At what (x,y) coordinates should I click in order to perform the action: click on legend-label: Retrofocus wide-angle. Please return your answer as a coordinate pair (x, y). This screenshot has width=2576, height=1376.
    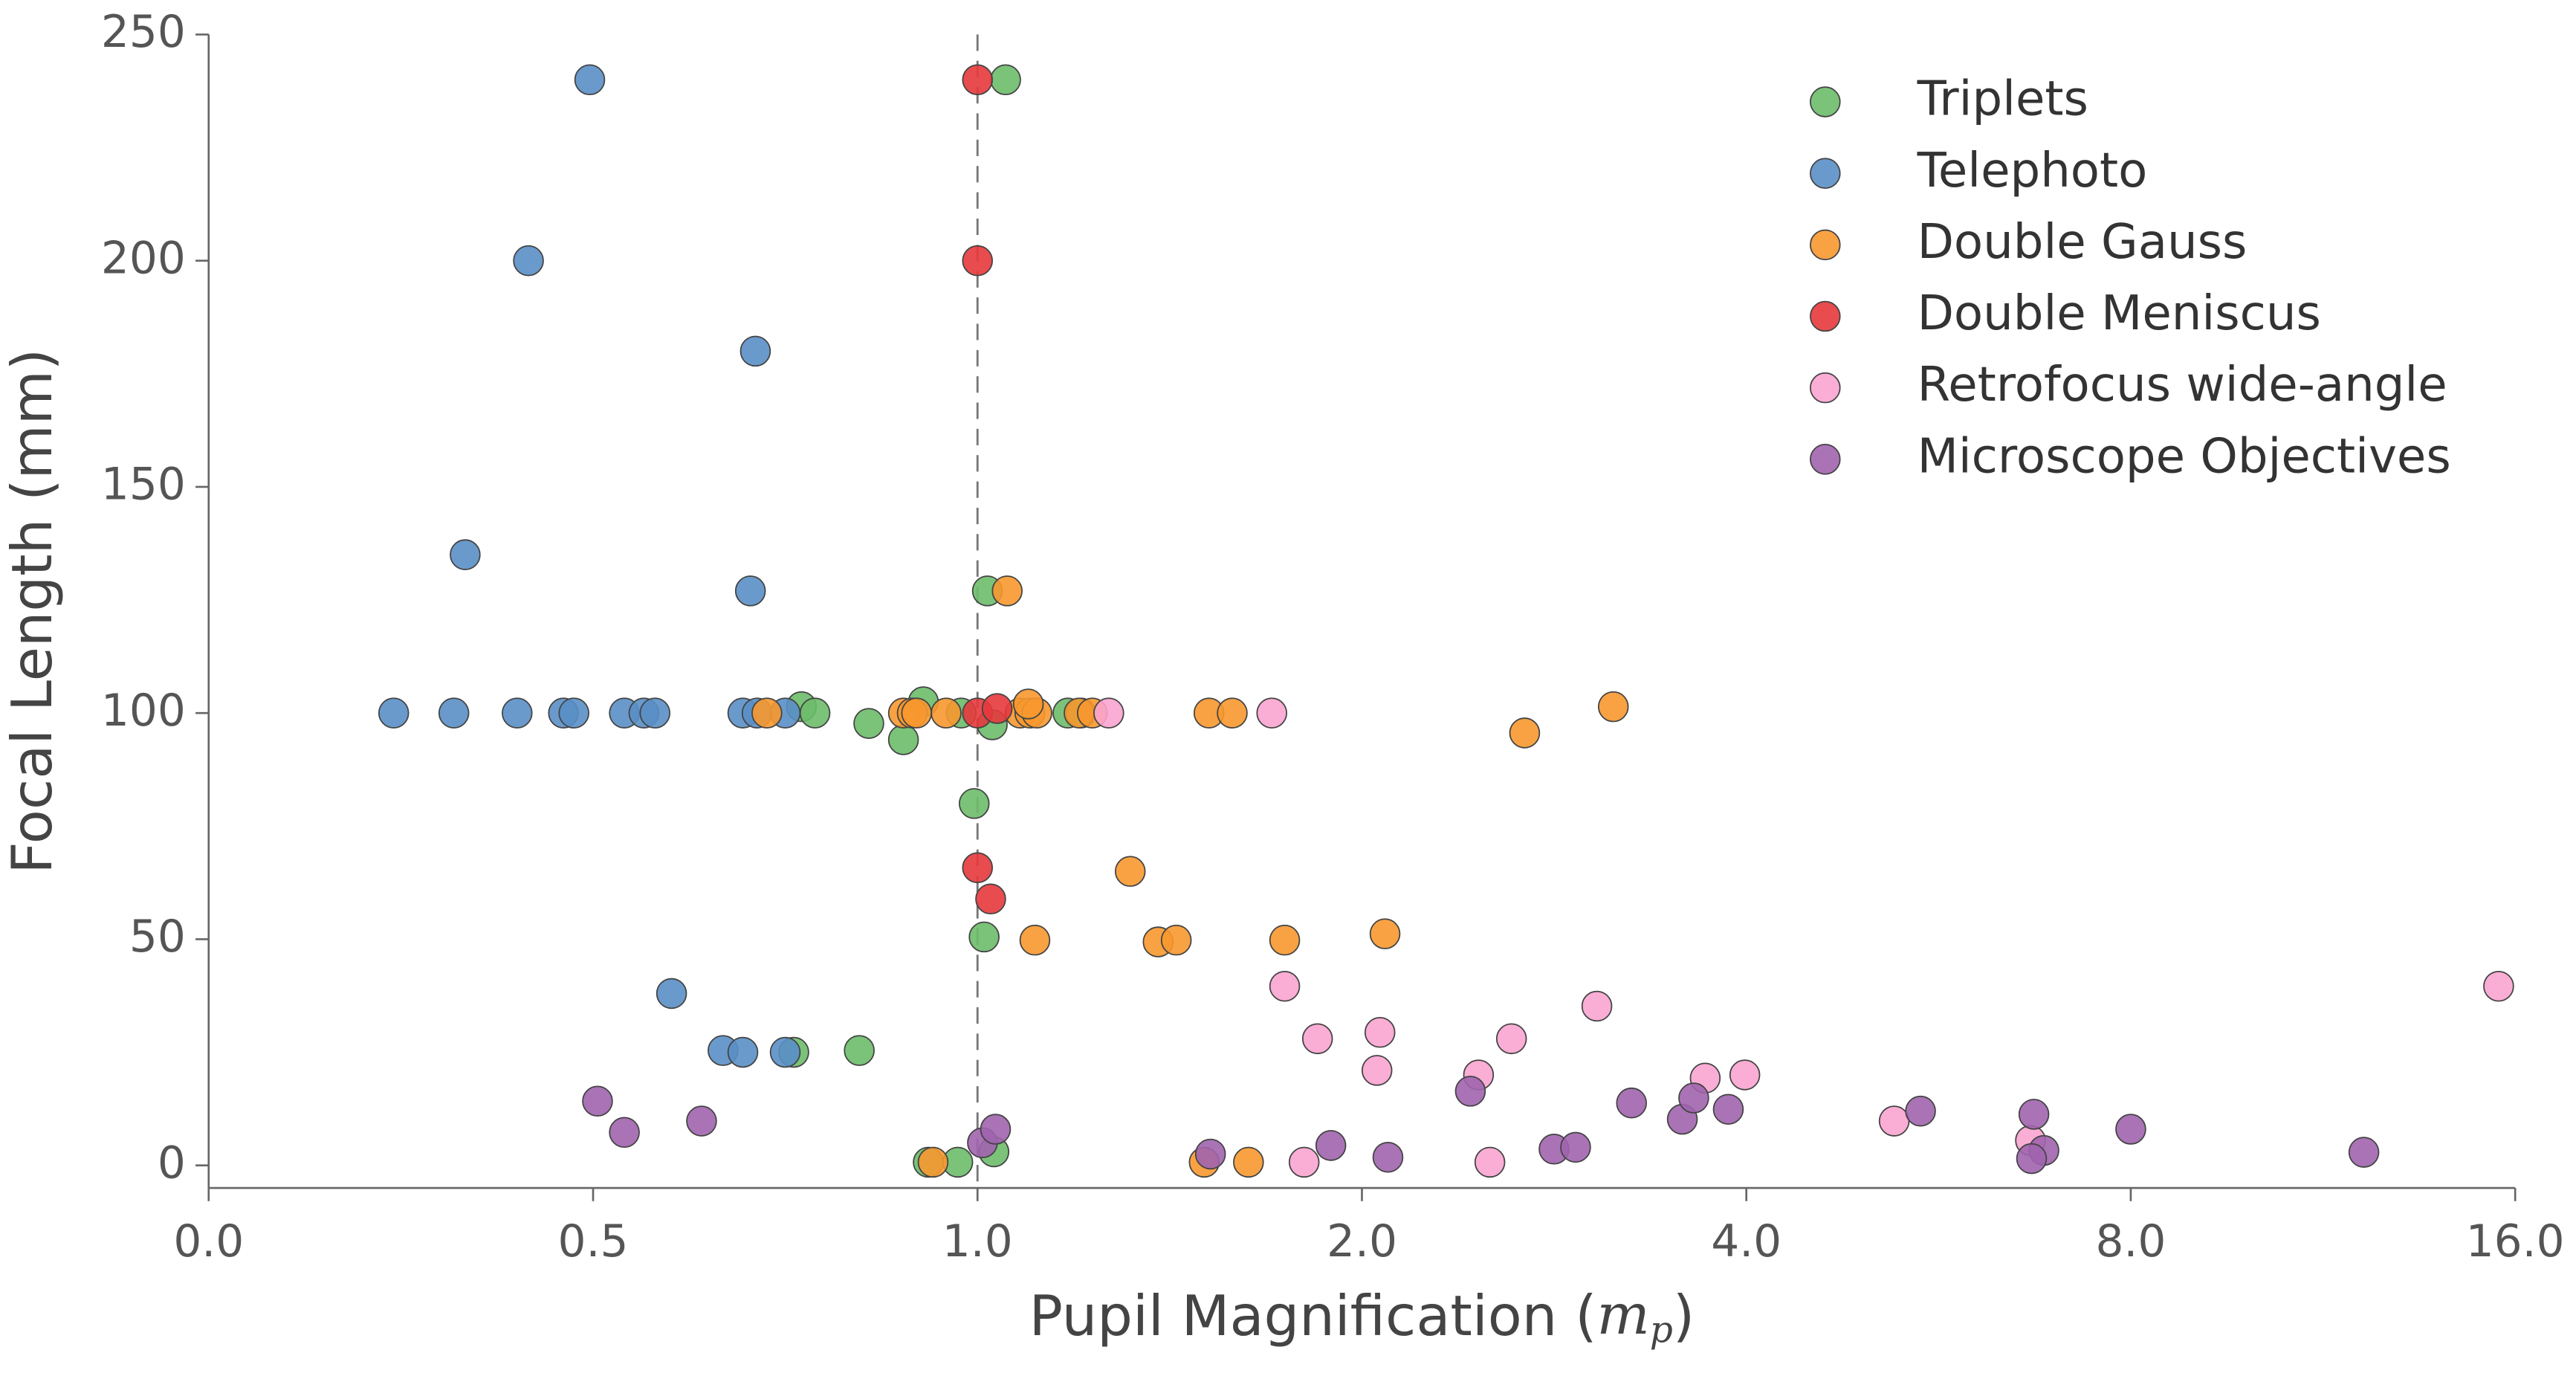
    Looking at the image, I should click on (2182, 385).